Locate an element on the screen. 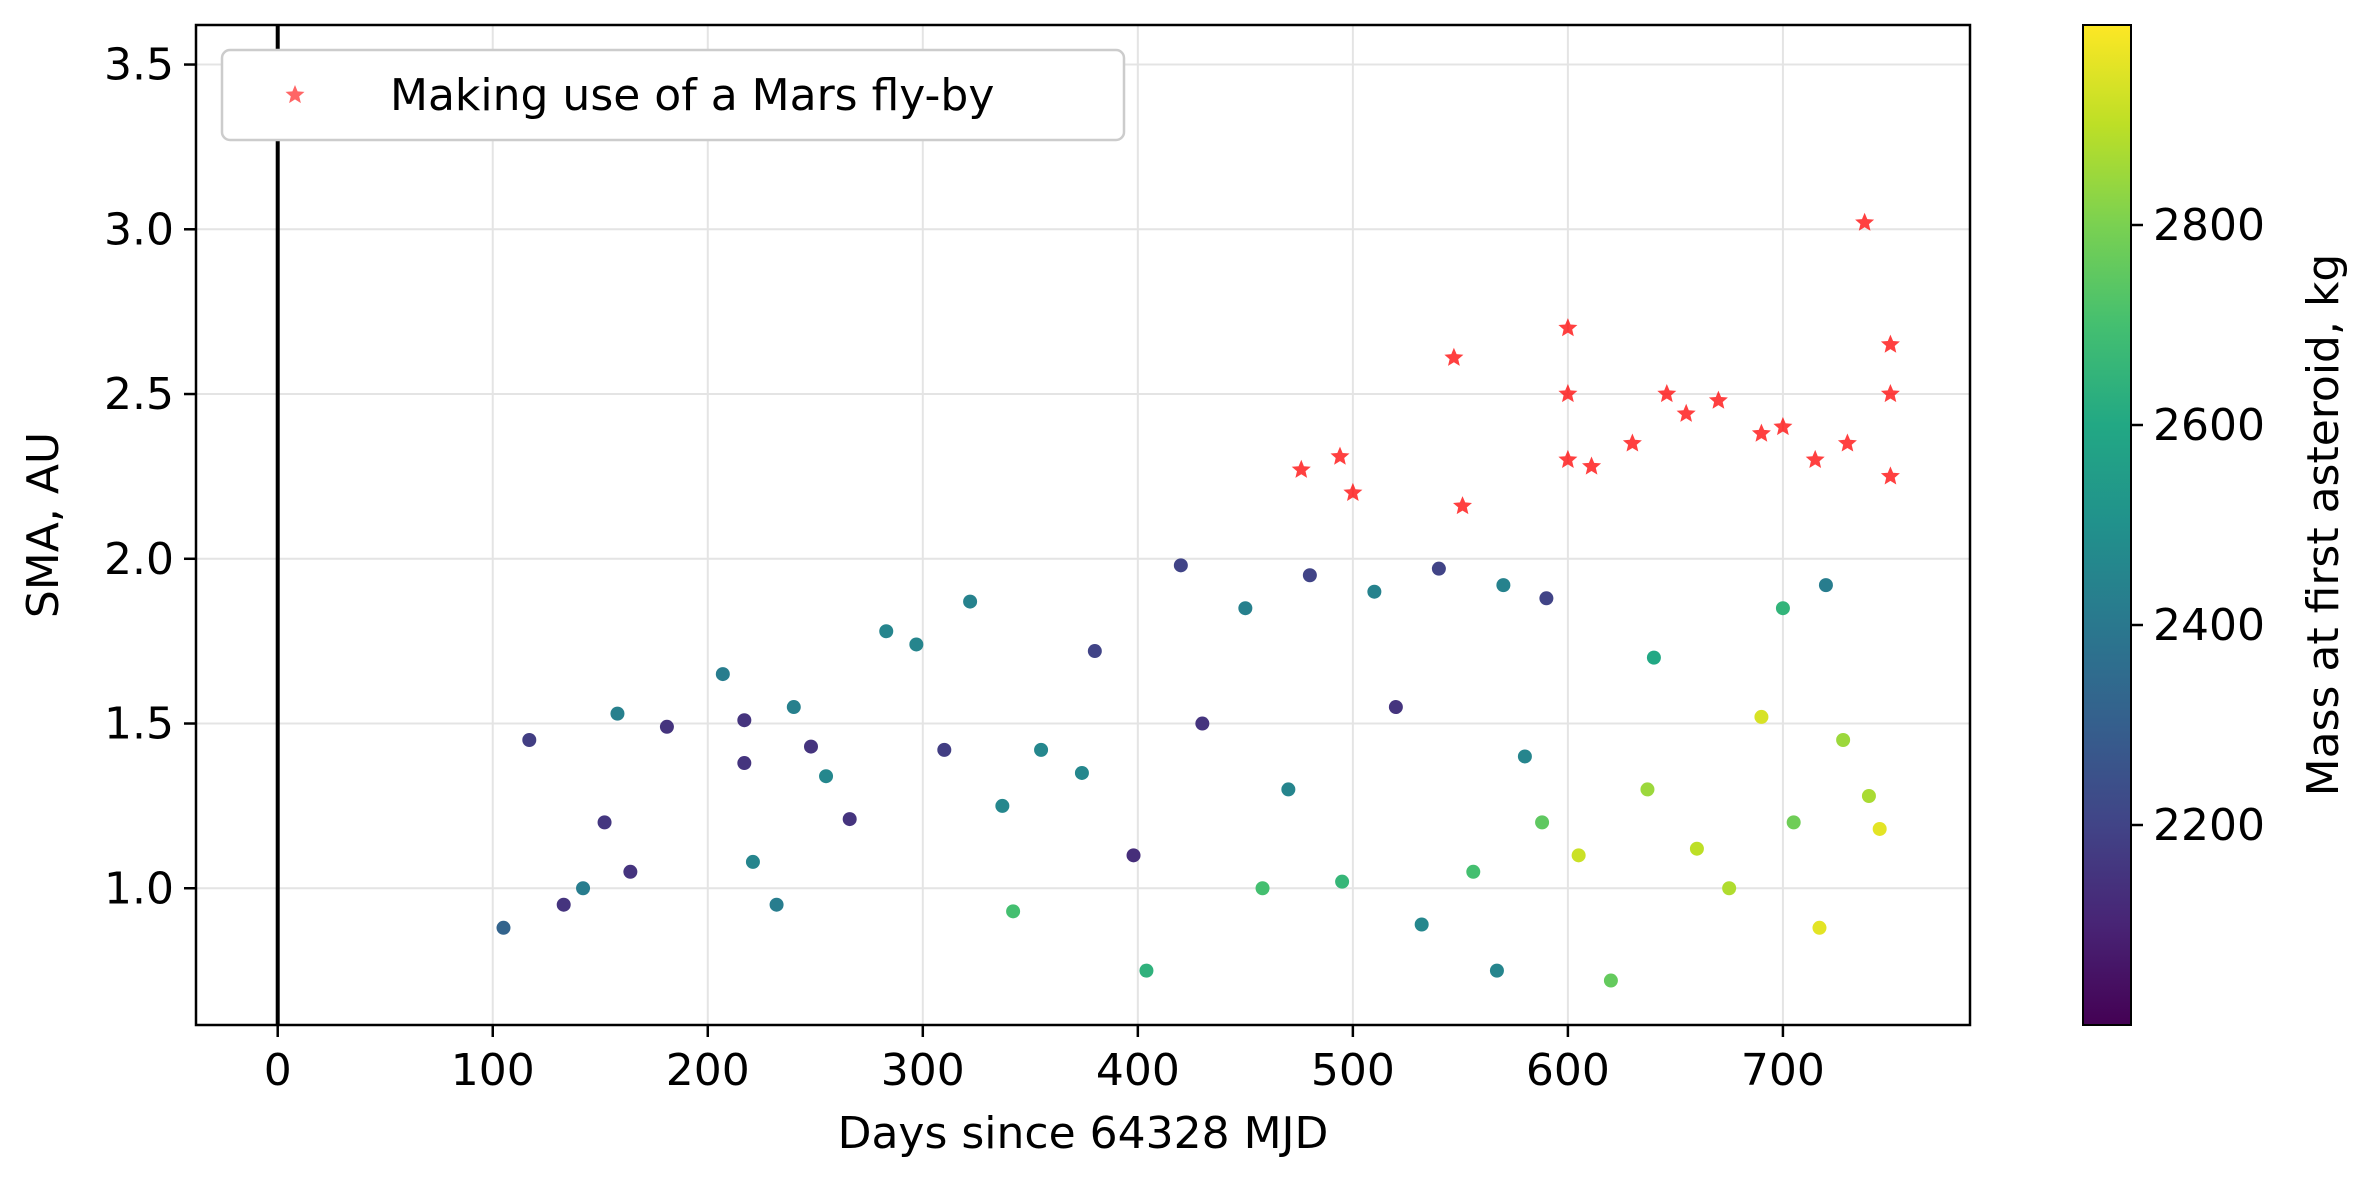  y-tick-label: 2.5 is located at coordinates (139, 394).